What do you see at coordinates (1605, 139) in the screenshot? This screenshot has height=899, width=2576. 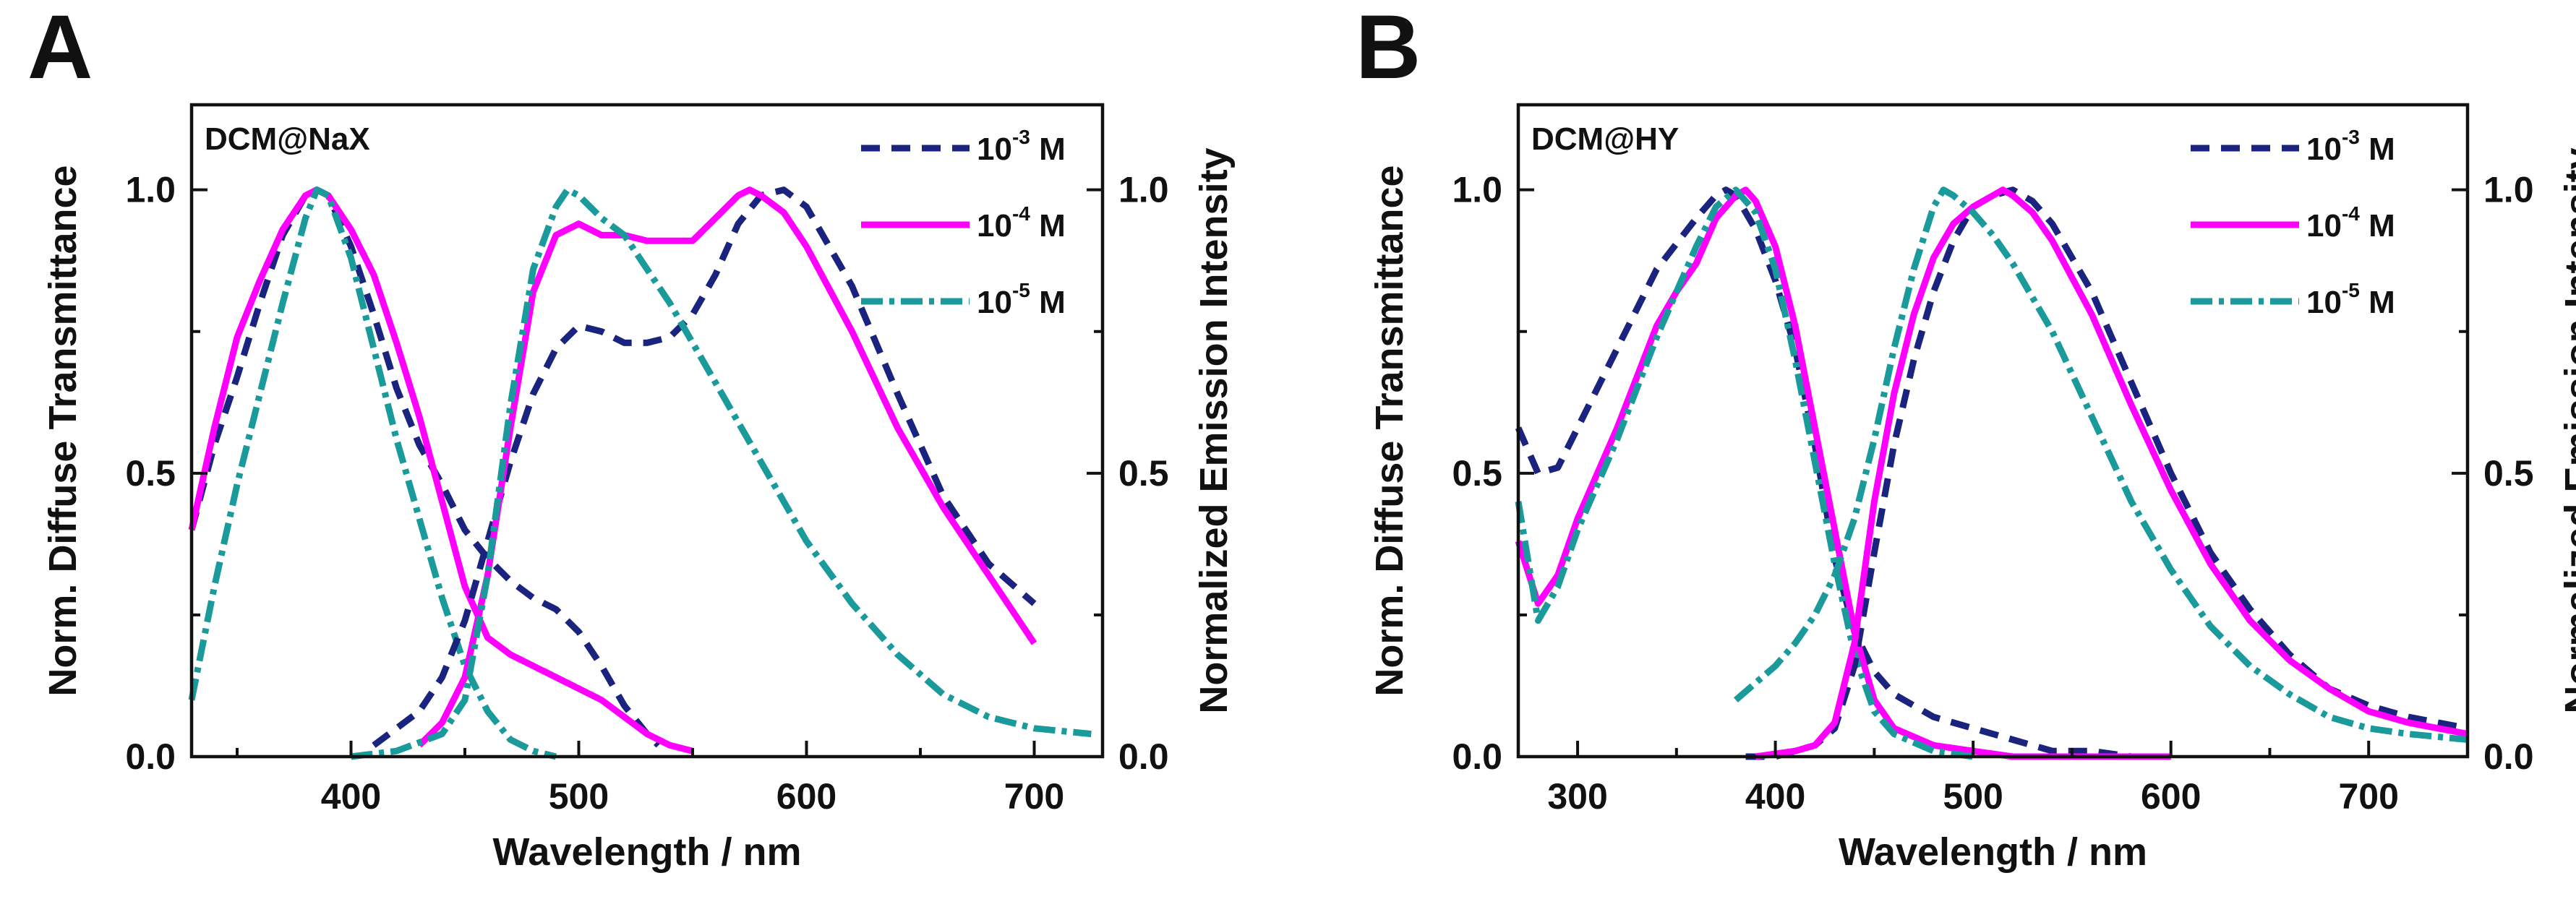 I see `sample-label: DCM@HY` at bounding box center [1605, 139].